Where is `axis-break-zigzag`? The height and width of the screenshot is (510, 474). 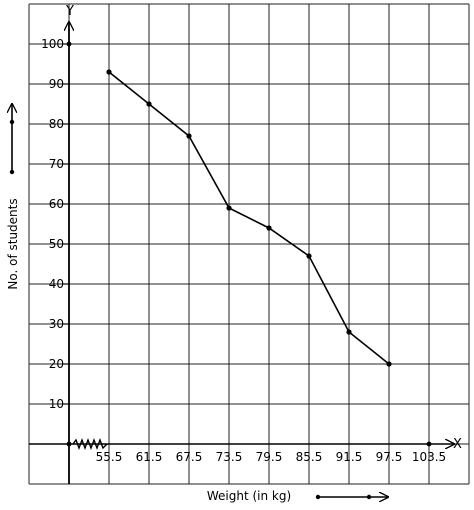 axis-break-zigzag is located at coordinates (90, 444).